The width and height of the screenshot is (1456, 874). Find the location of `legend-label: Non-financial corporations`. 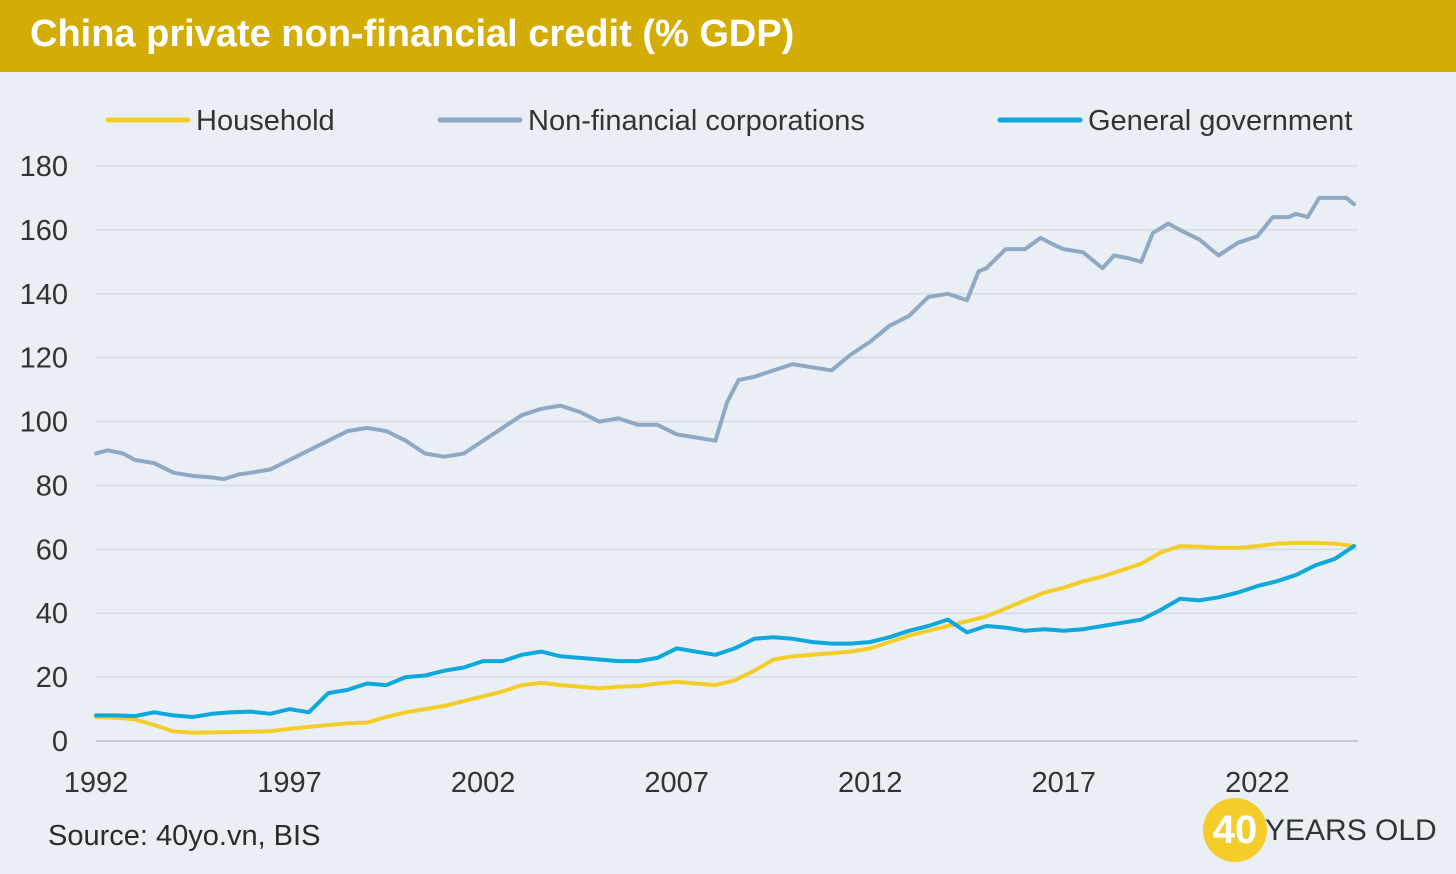

legend-label: Non-financial corporations is located at coordinates (696, 121).